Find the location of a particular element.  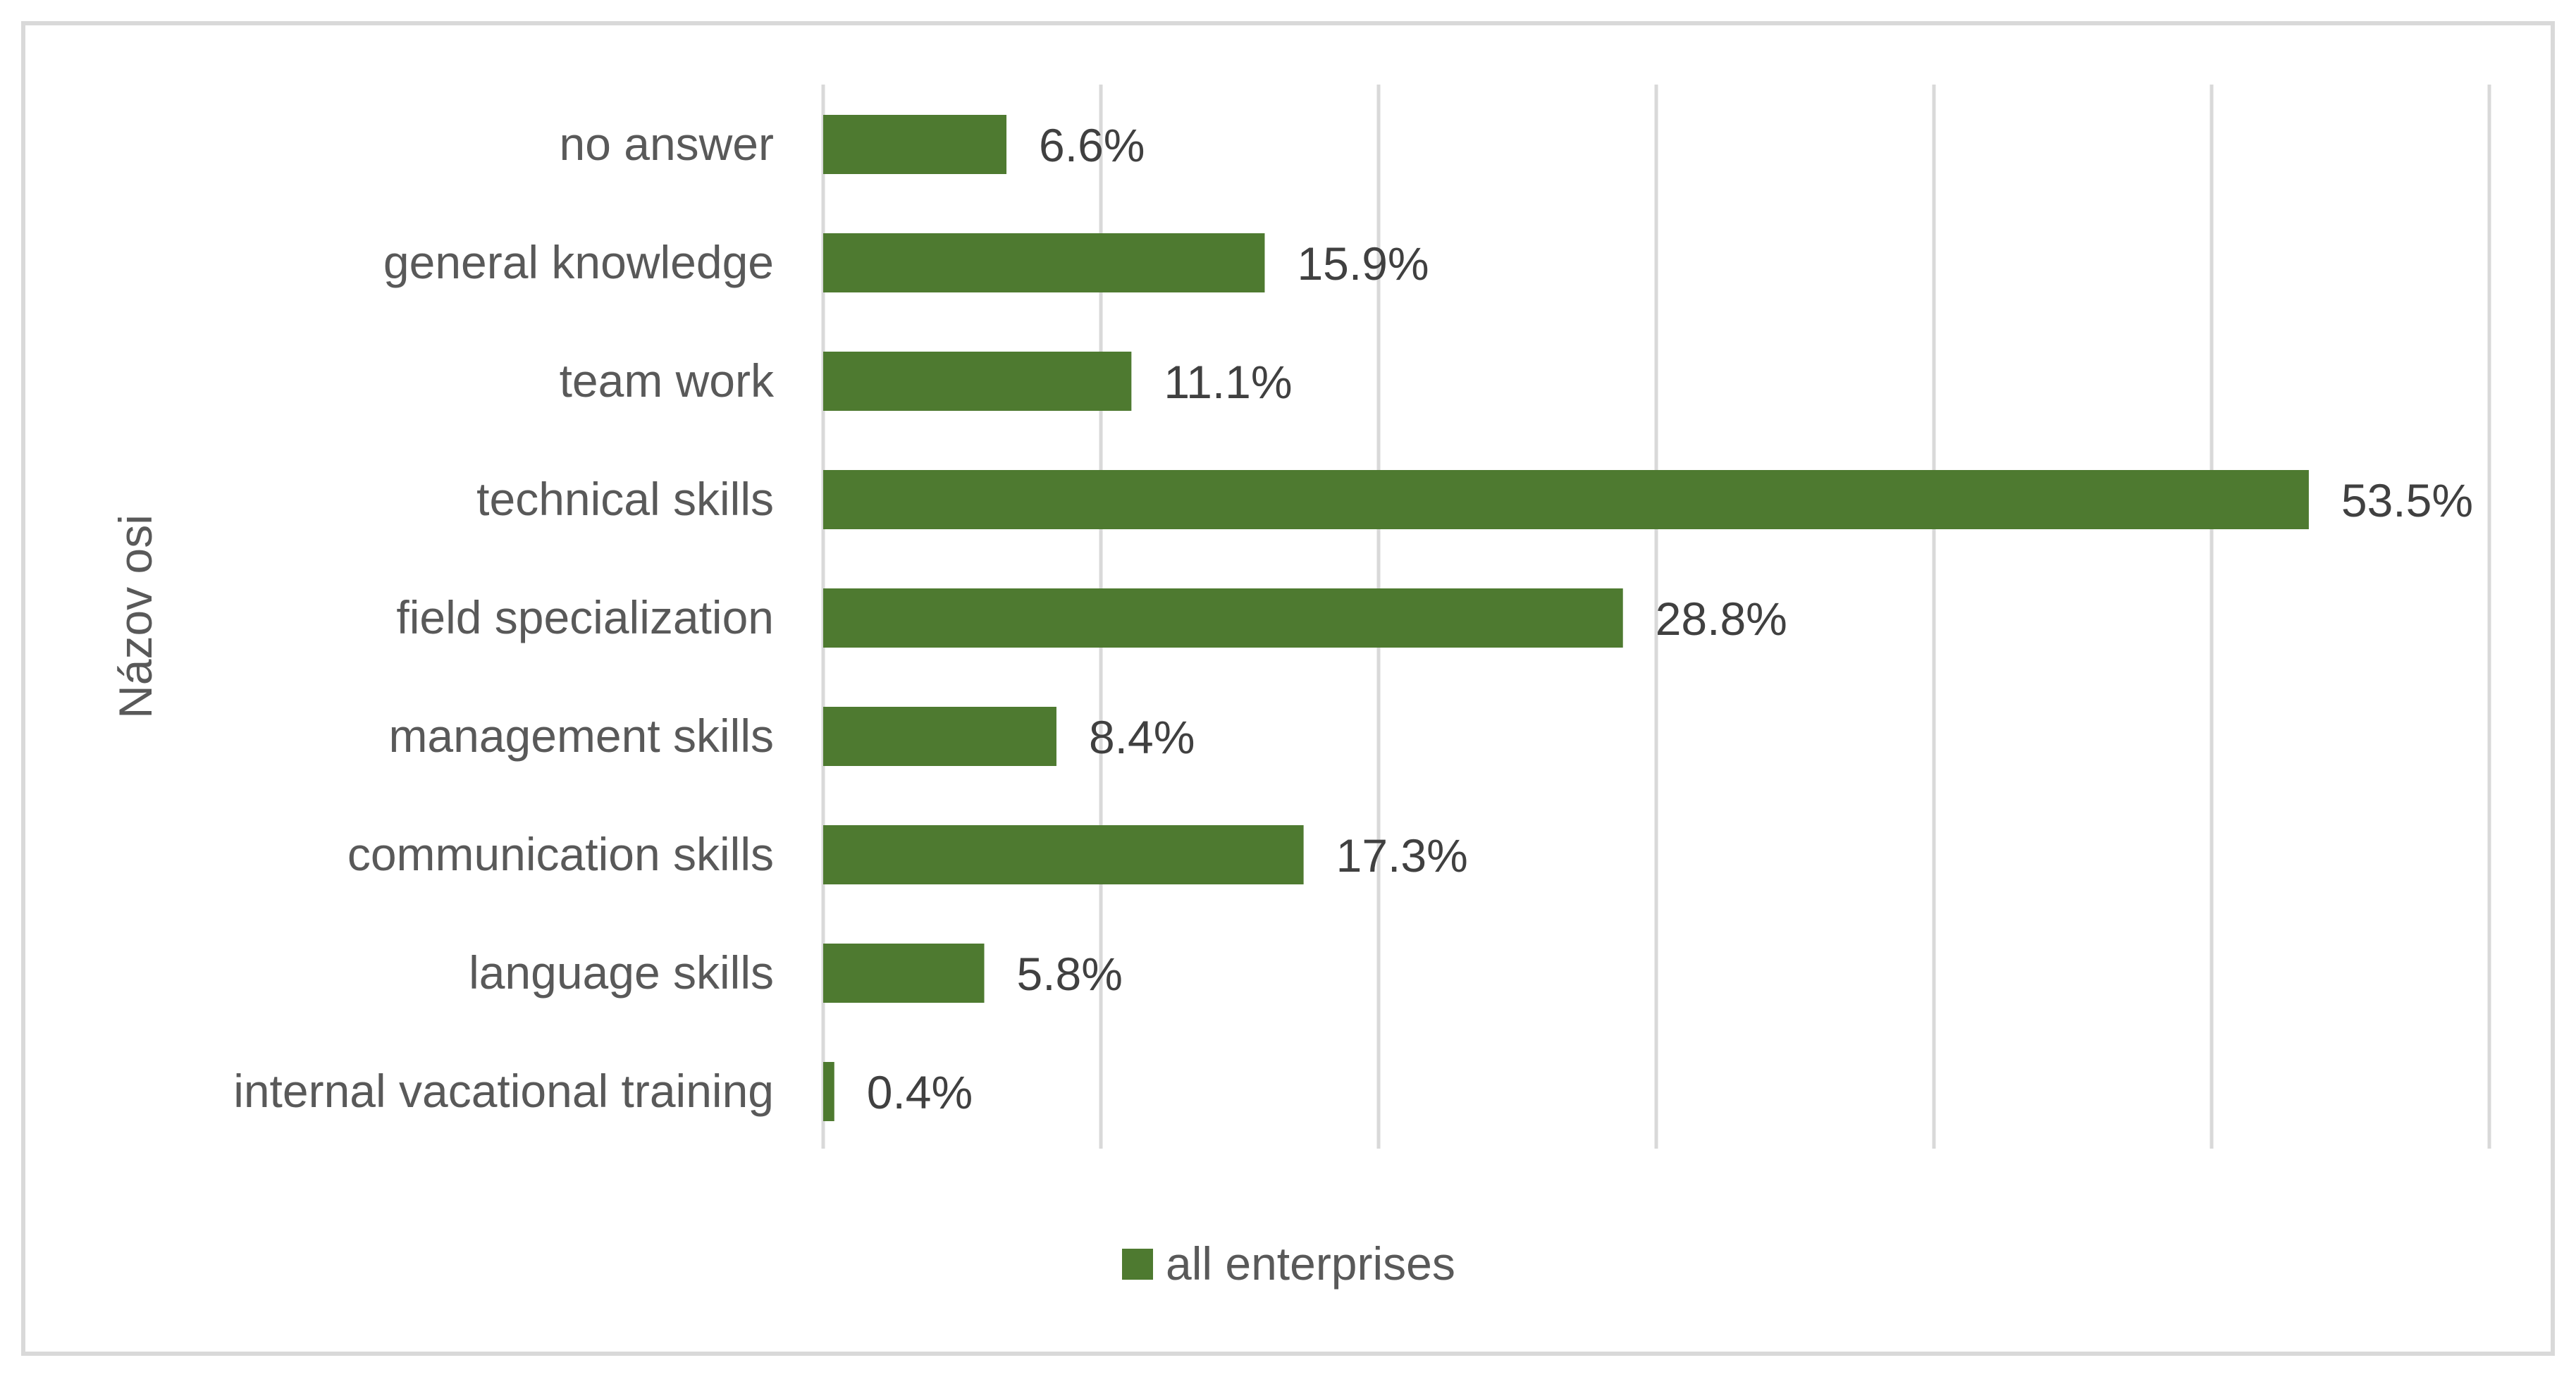

legend-swatch is located at coordinates (1137, 1264).